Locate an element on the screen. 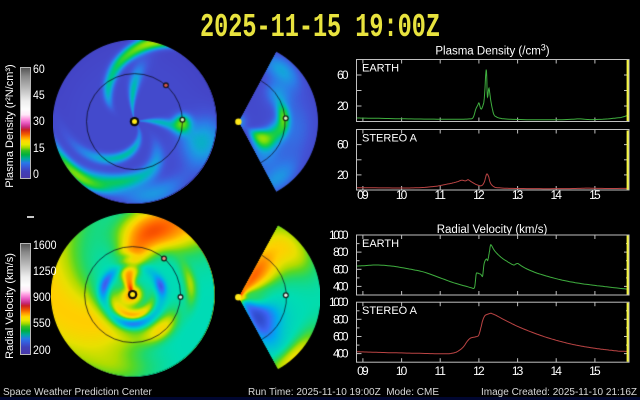  svg-text: Plasma Density (/cm3) is located at coordinates (492, 50).